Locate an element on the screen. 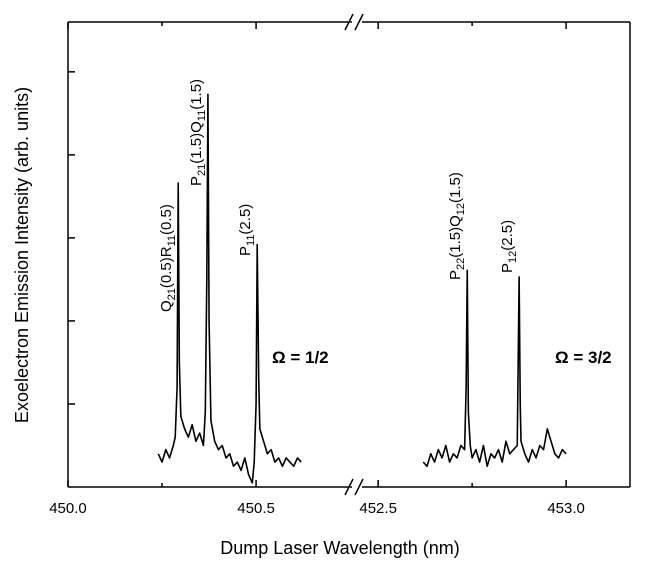 Image resolution: width=645 pixels, height=561 pixels. label-part: Q is located at coordinates (166, 306).